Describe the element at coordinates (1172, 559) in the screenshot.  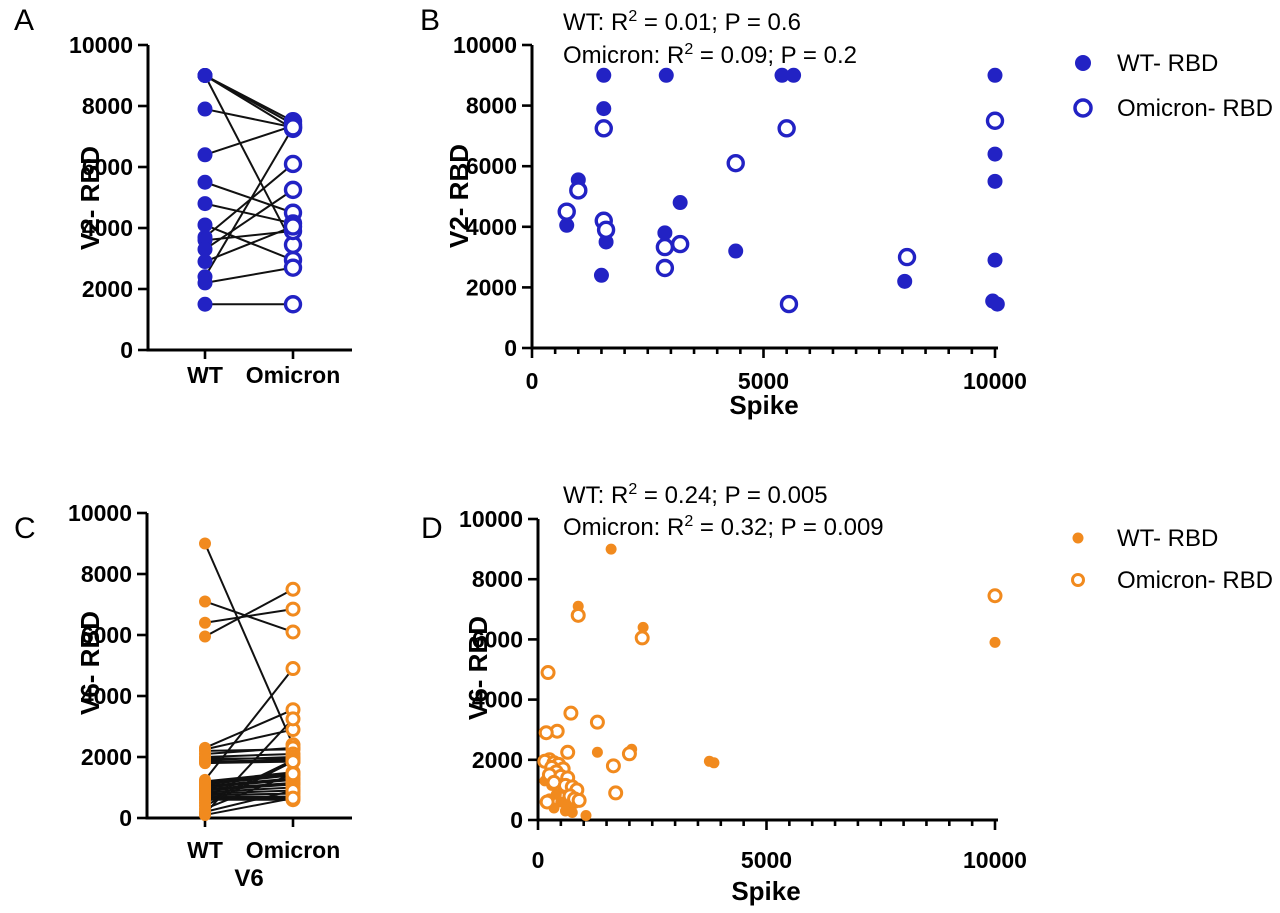
I see `legend: WT- RBD Omicron- RBD` at that location.